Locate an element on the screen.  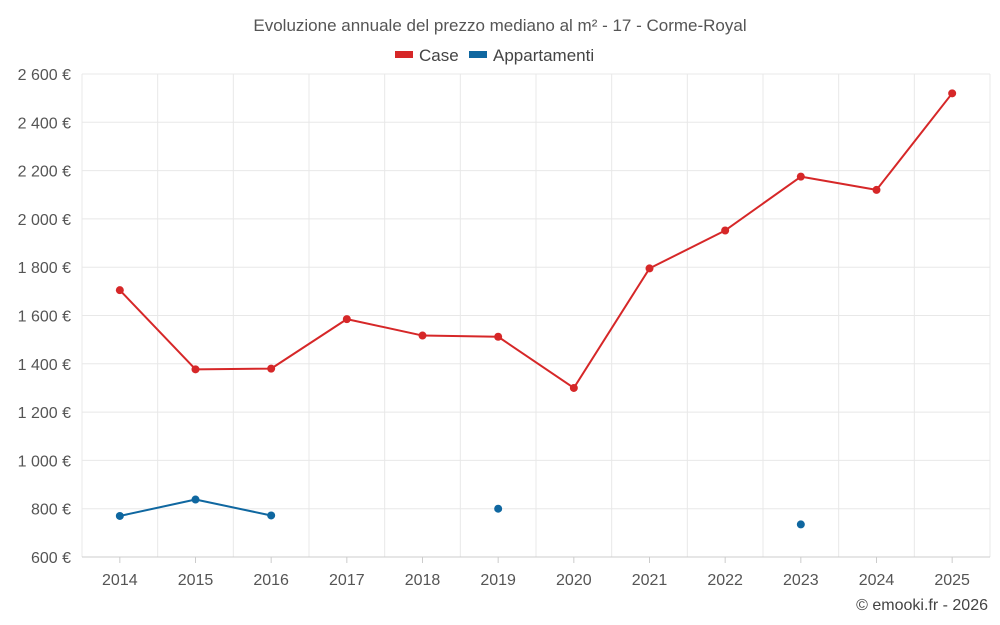
data-point-appartamenti-2014 is located at coordinates (119, 515).